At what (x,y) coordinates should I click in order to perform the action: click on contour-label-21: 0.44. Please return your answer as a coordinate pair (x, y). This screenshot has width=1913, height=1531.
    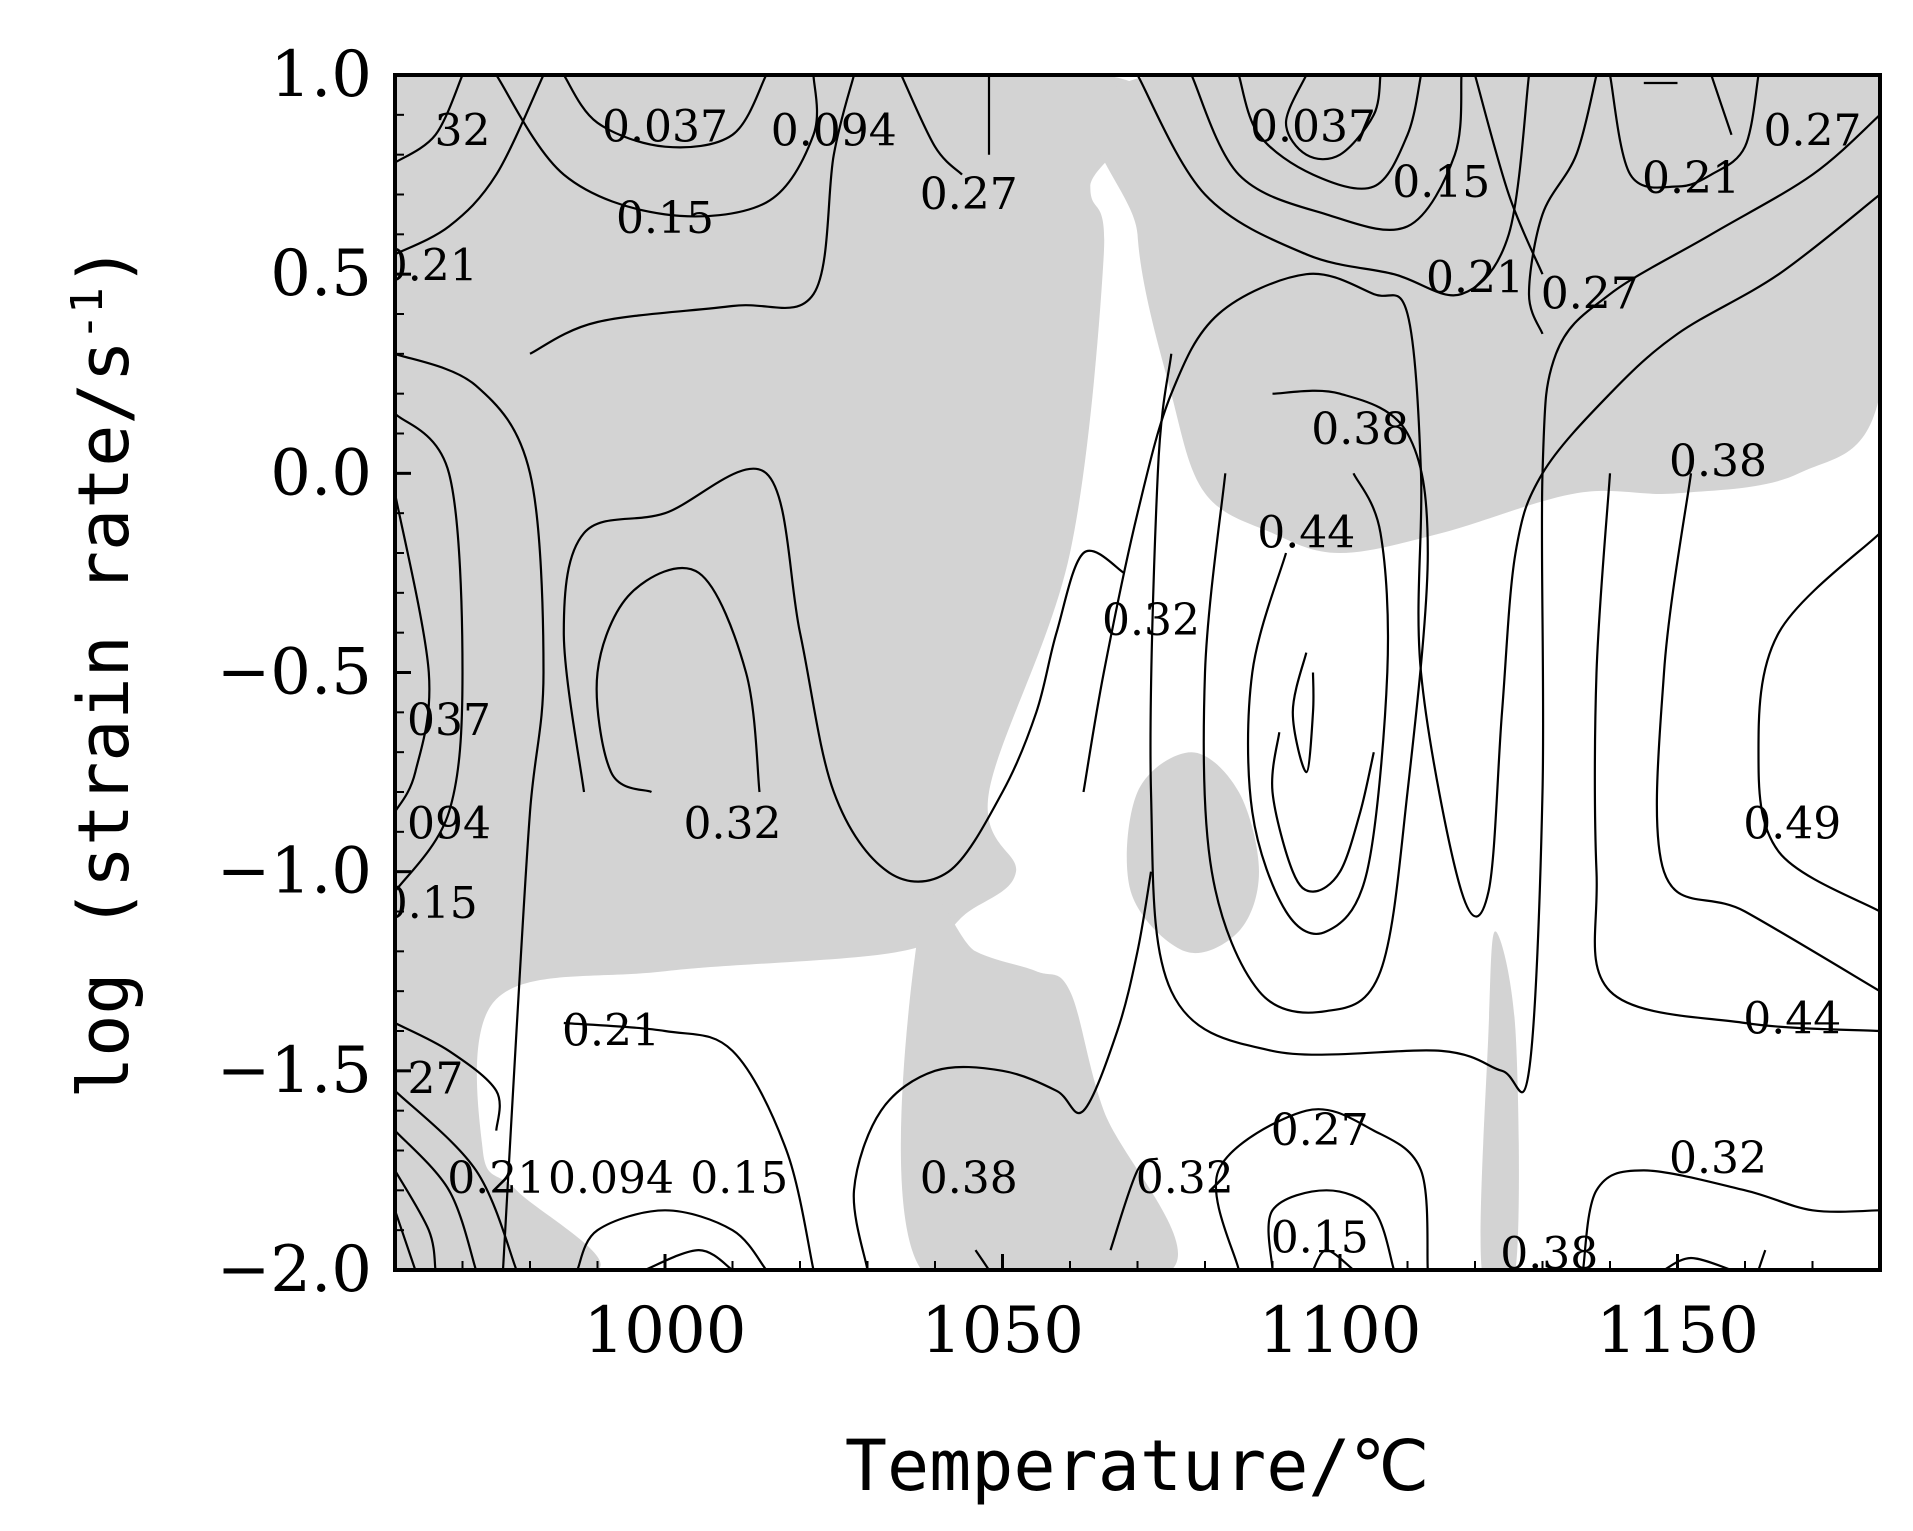
    Looking at the image, I should click on (1792, 1019).